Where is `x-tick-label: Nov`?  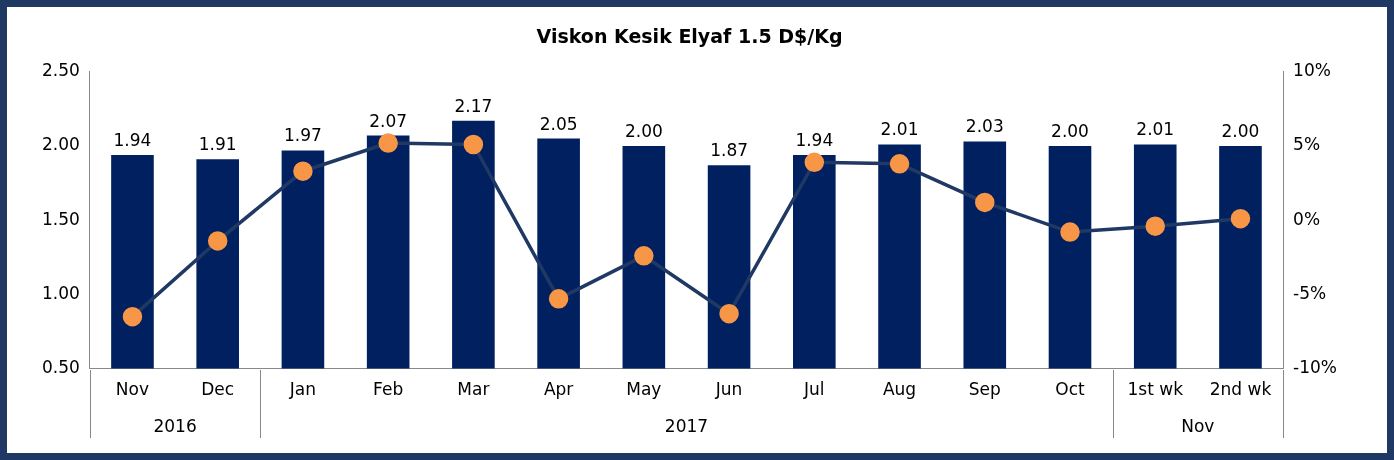 x-tick-label: Nov is located at coordinates (132, 389).